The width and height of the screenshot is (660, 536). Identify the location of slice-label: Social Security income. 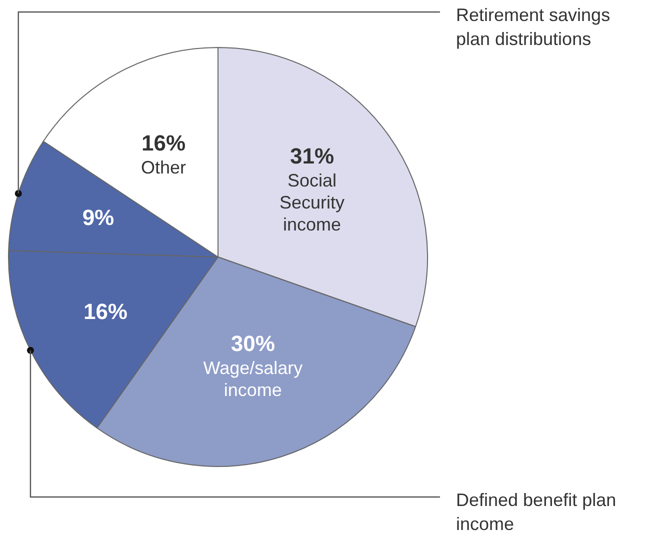
(312, 202).